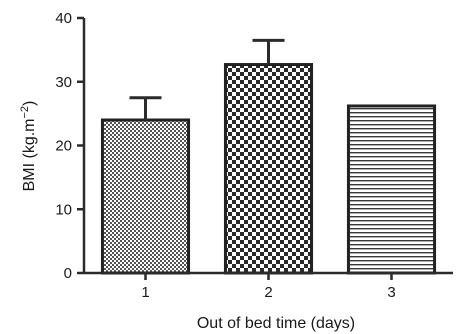  I want to click on x-tick-label: 3, so click(391, 292).